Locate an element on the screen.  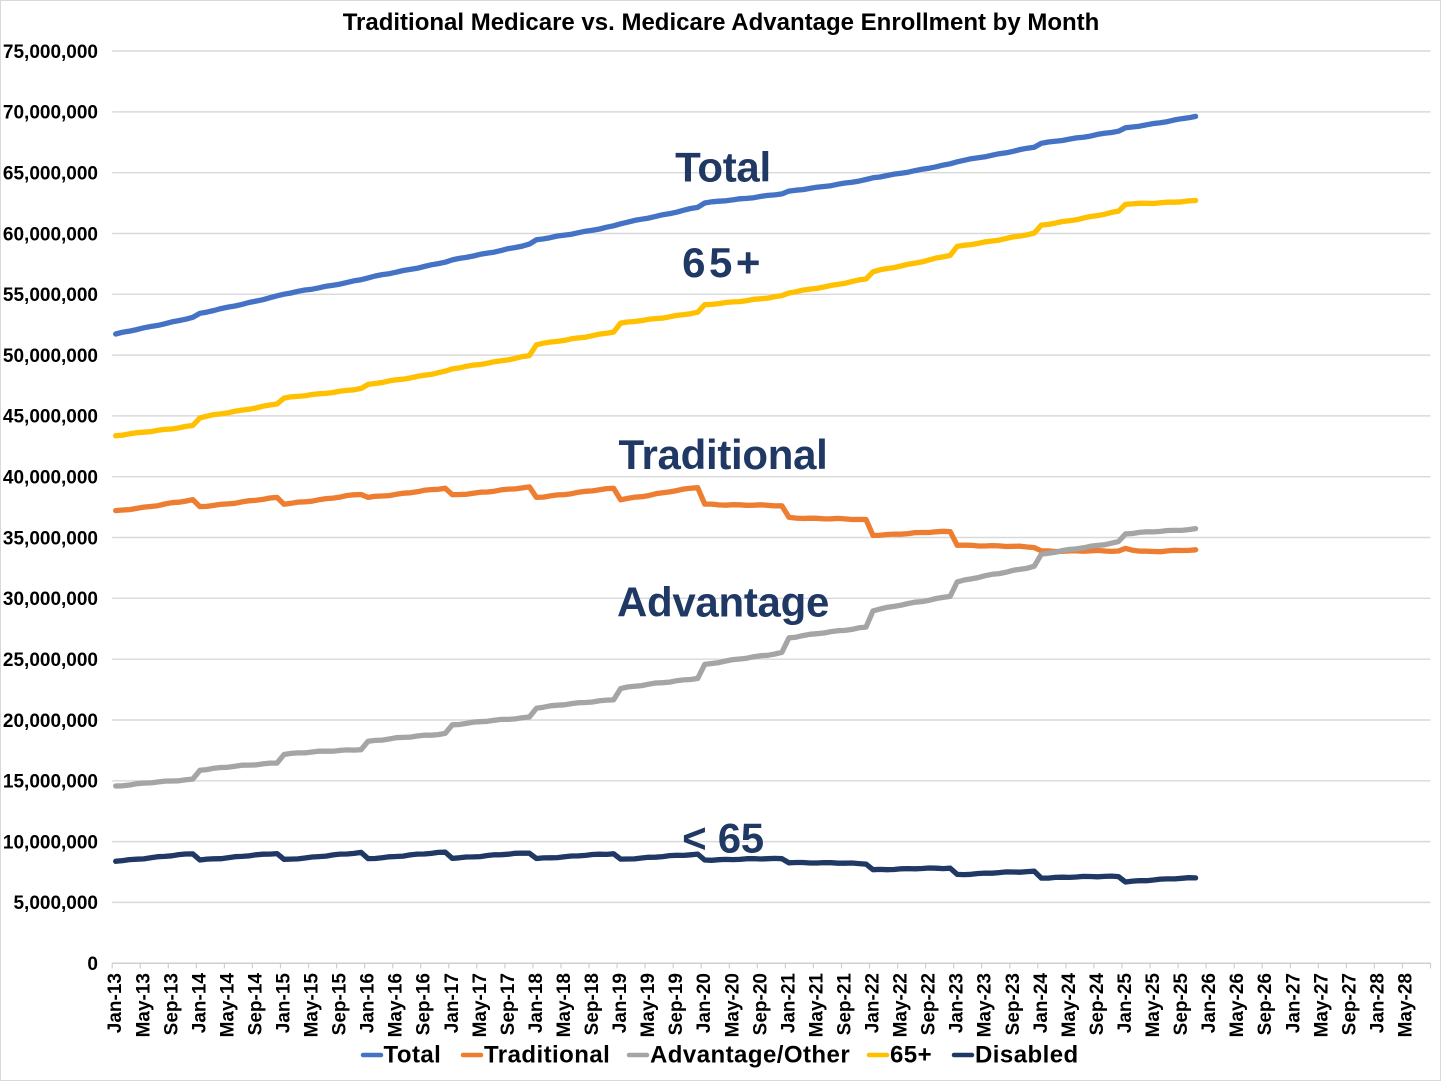
svg-text: Jan-13 is located at coordinates (115, 1003).